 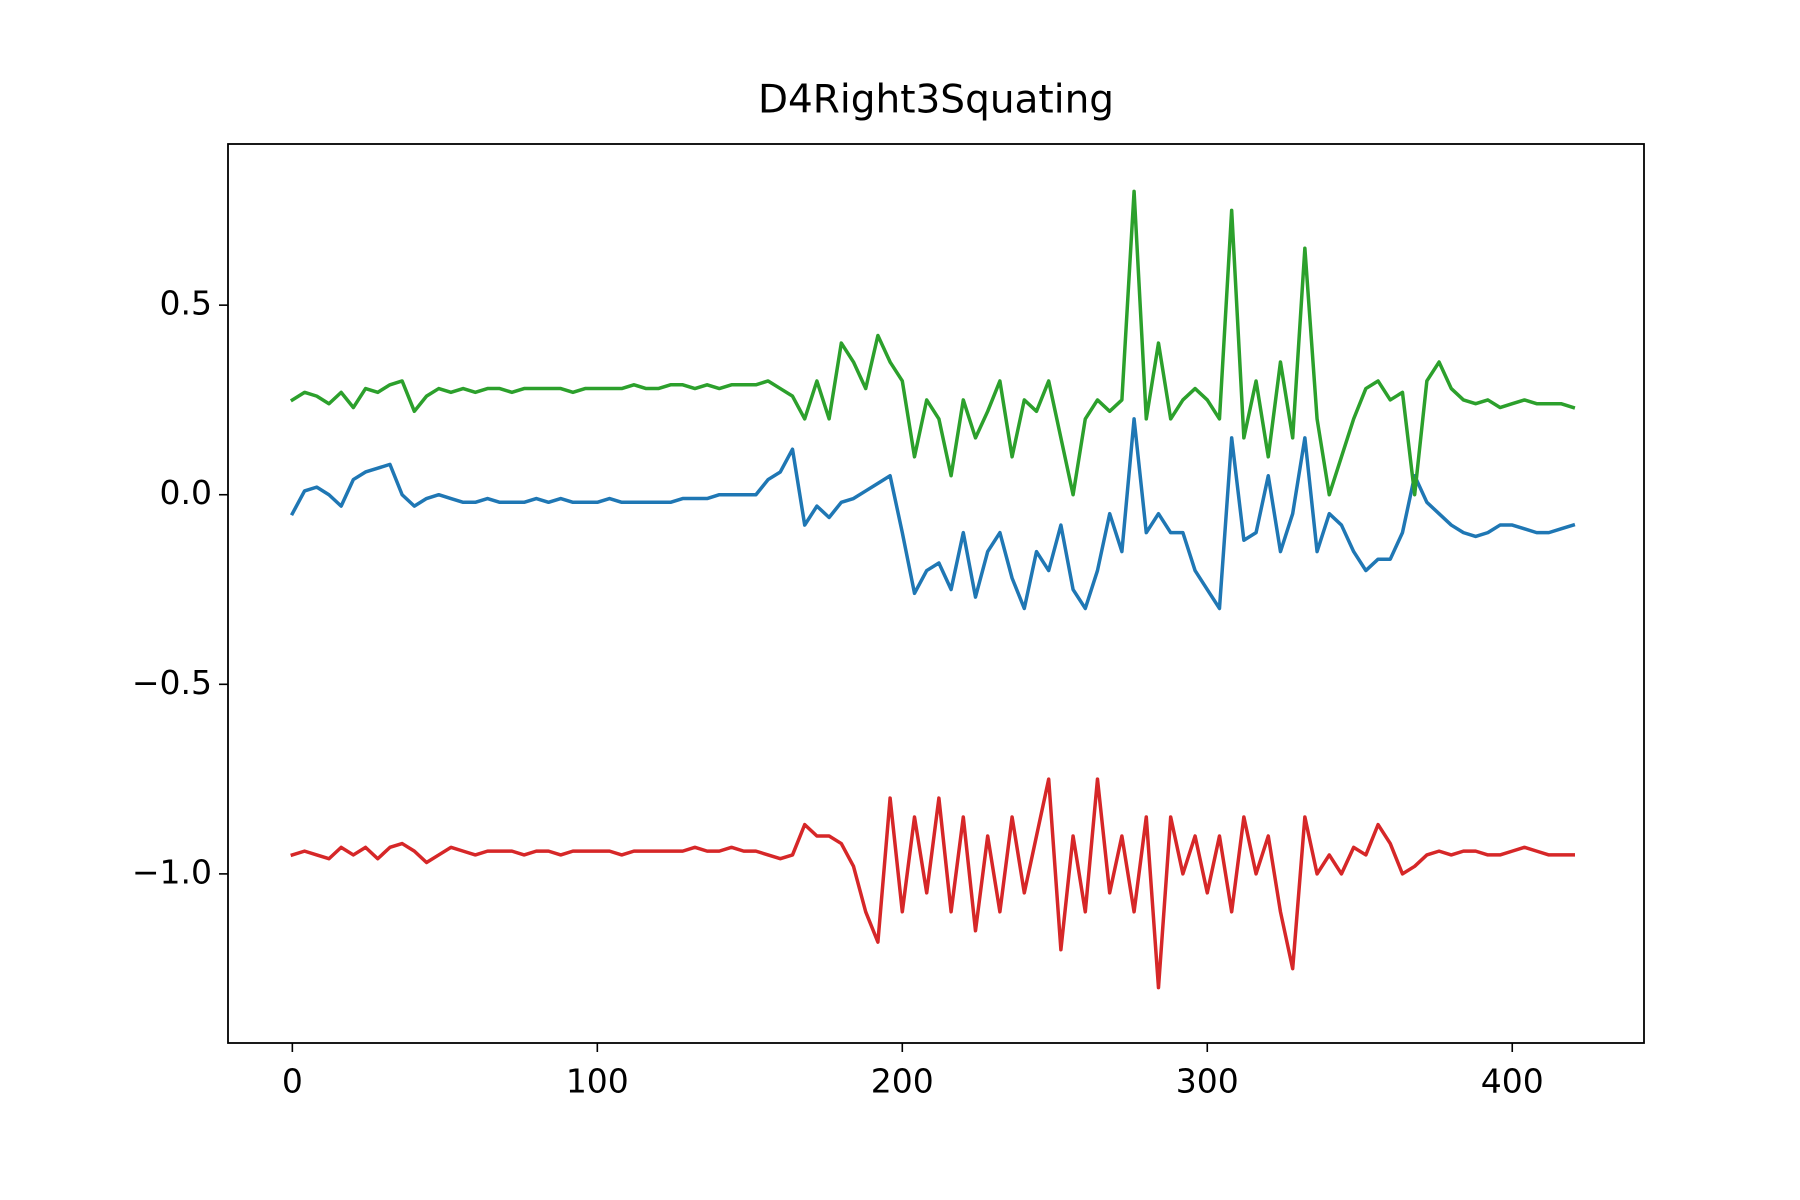 What do you see at coordinates (172, 682) in the screenshot?
I see `y-tick-label: −0.5` at bounding box center [172, 682].